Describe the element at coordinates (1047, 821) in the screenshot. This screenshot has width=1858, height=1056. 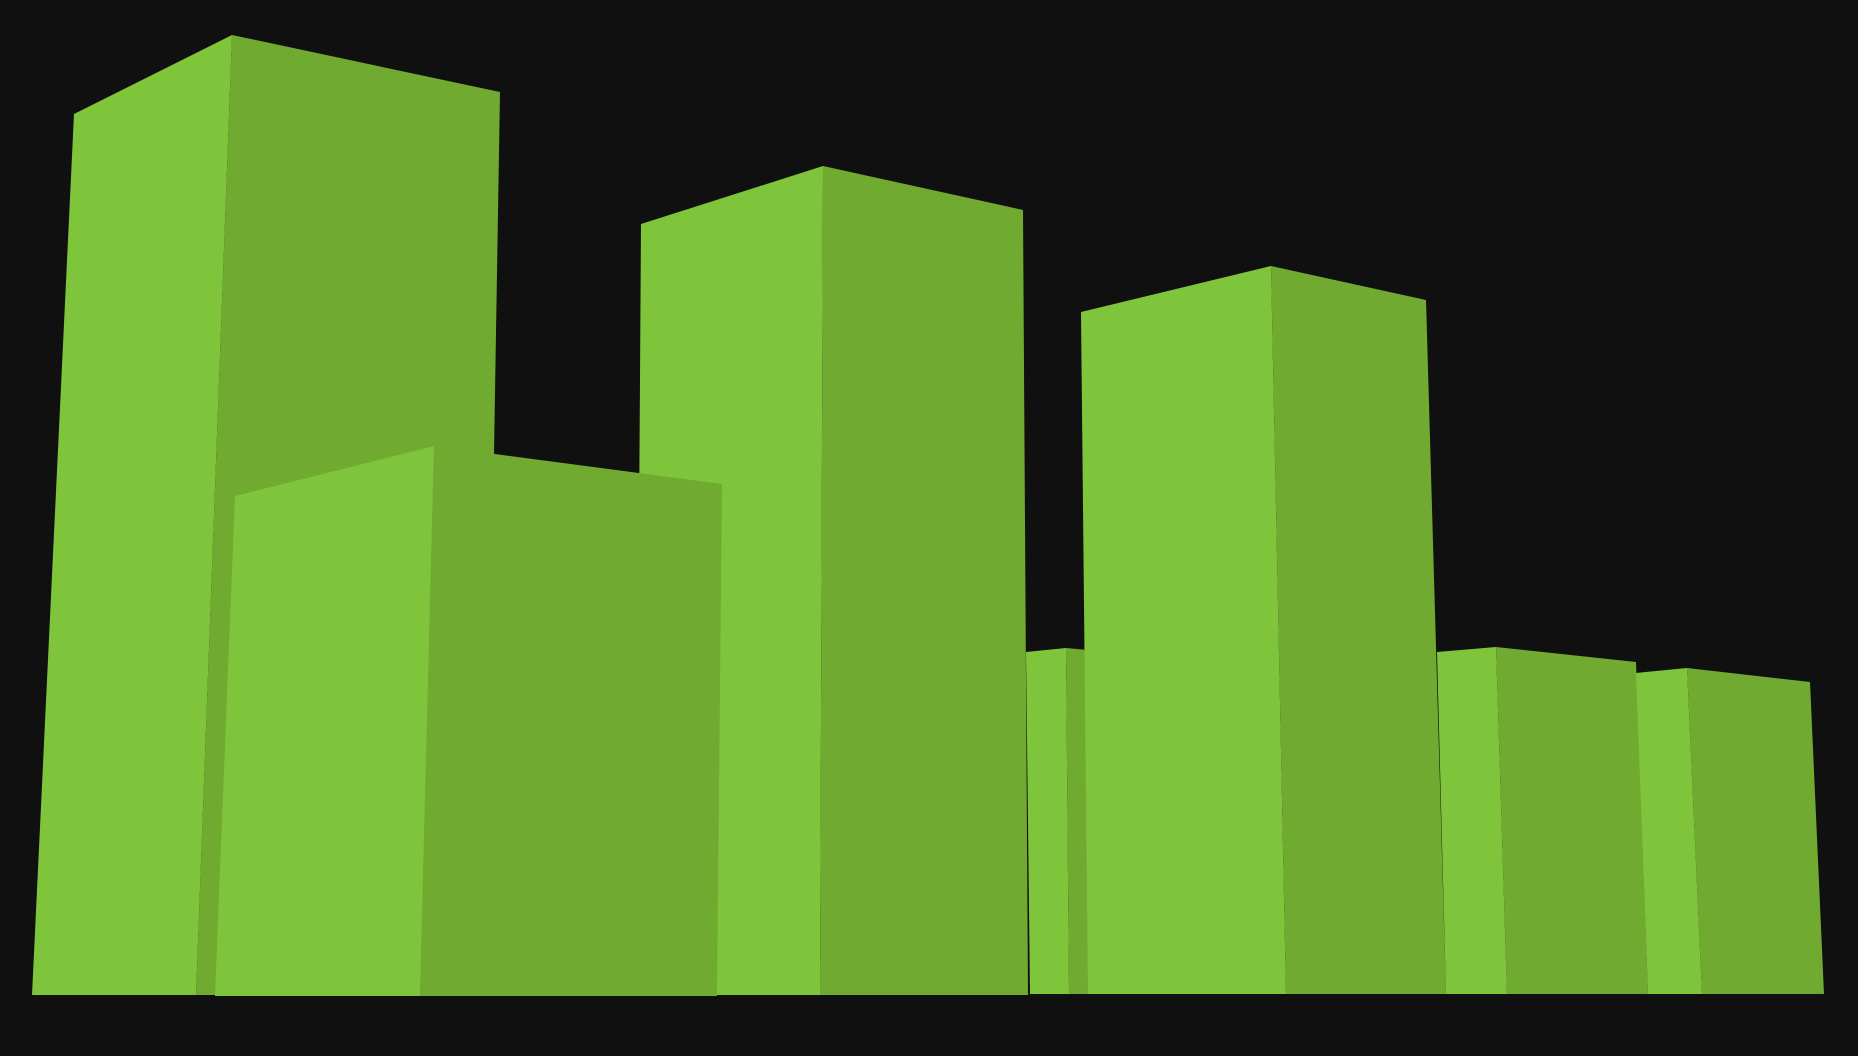
I see `block-4-left-face` at that location.